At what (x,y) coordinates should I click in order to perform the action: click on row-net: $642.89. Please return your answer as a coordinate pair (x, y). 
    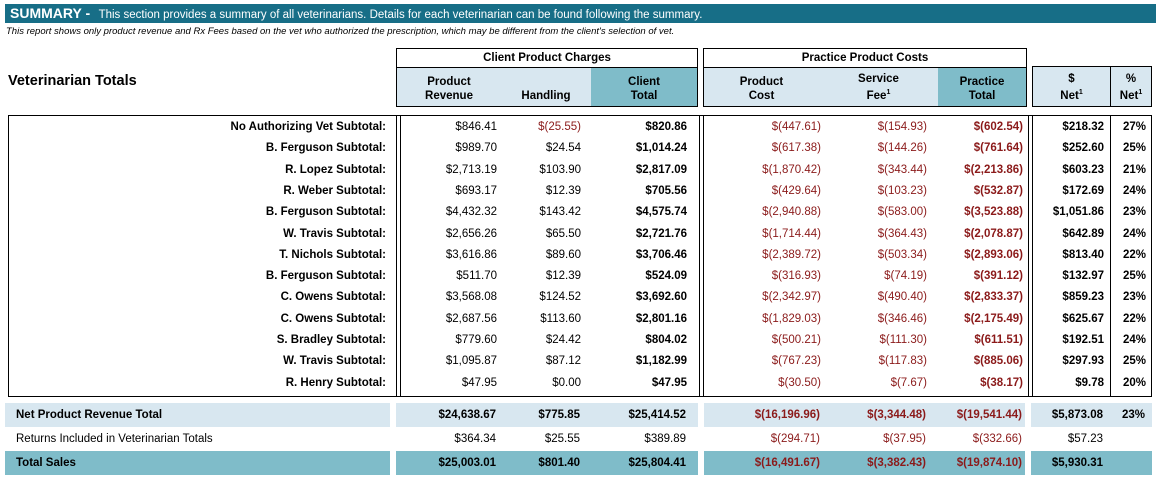
    Looking at the image, I should click on (1083, 233).